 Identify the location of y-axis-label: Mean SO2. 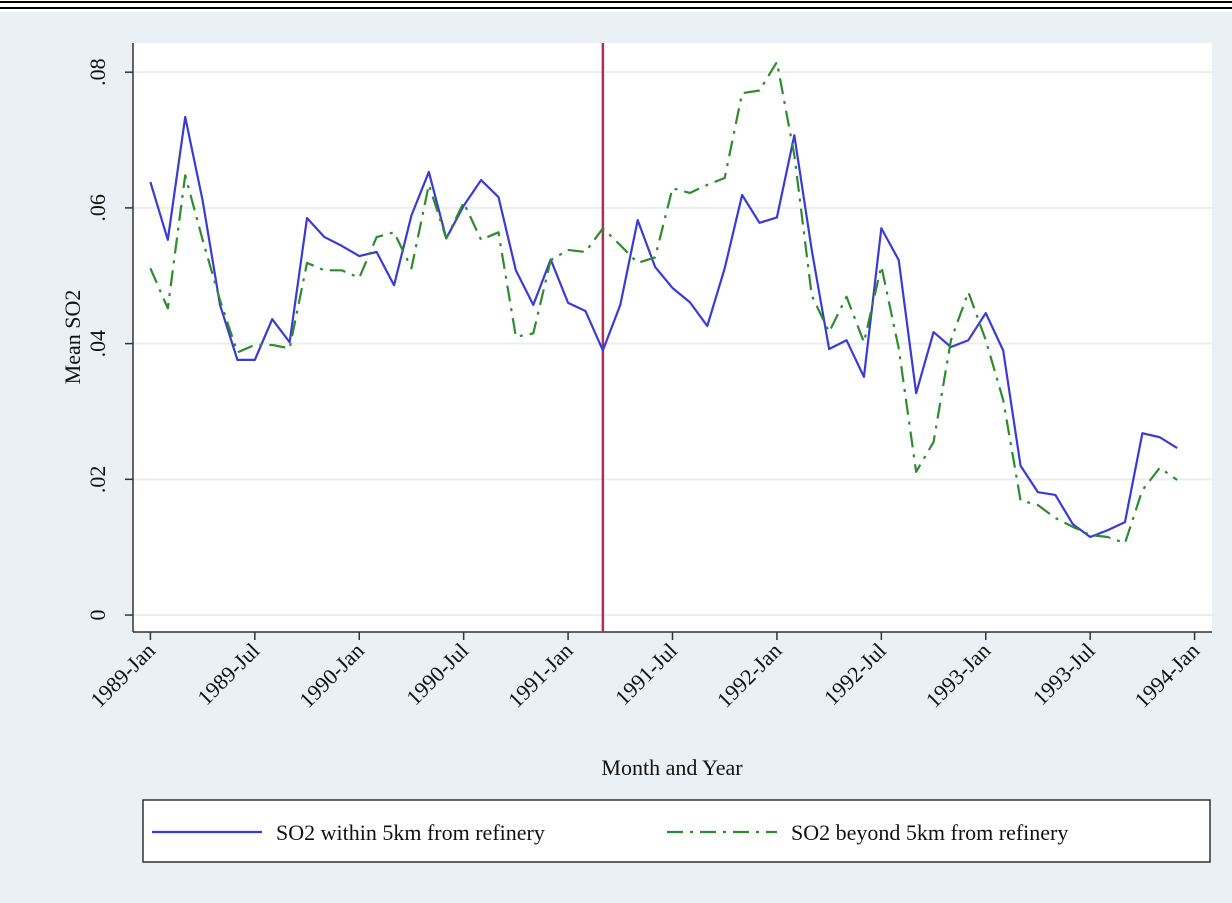
(72, 337).